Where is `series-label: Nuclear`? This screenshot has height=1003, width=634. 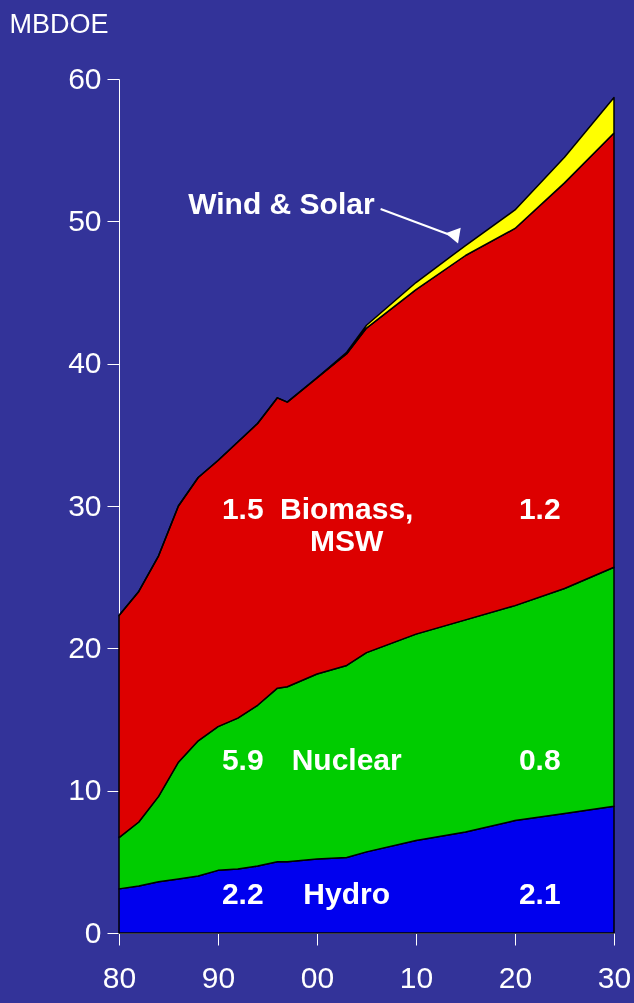
series-label: Nuclear is located at coordinates (347, 760).